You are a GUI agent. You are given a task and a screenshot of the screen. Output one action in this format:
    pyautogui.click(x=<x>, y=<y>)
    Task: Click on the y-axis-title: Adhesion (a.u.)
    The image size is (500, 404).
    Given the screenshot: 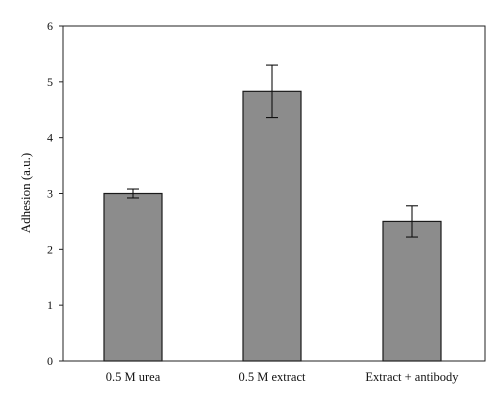 What is the action you would take?
    pyautogui.click(x=25, y=193)
    